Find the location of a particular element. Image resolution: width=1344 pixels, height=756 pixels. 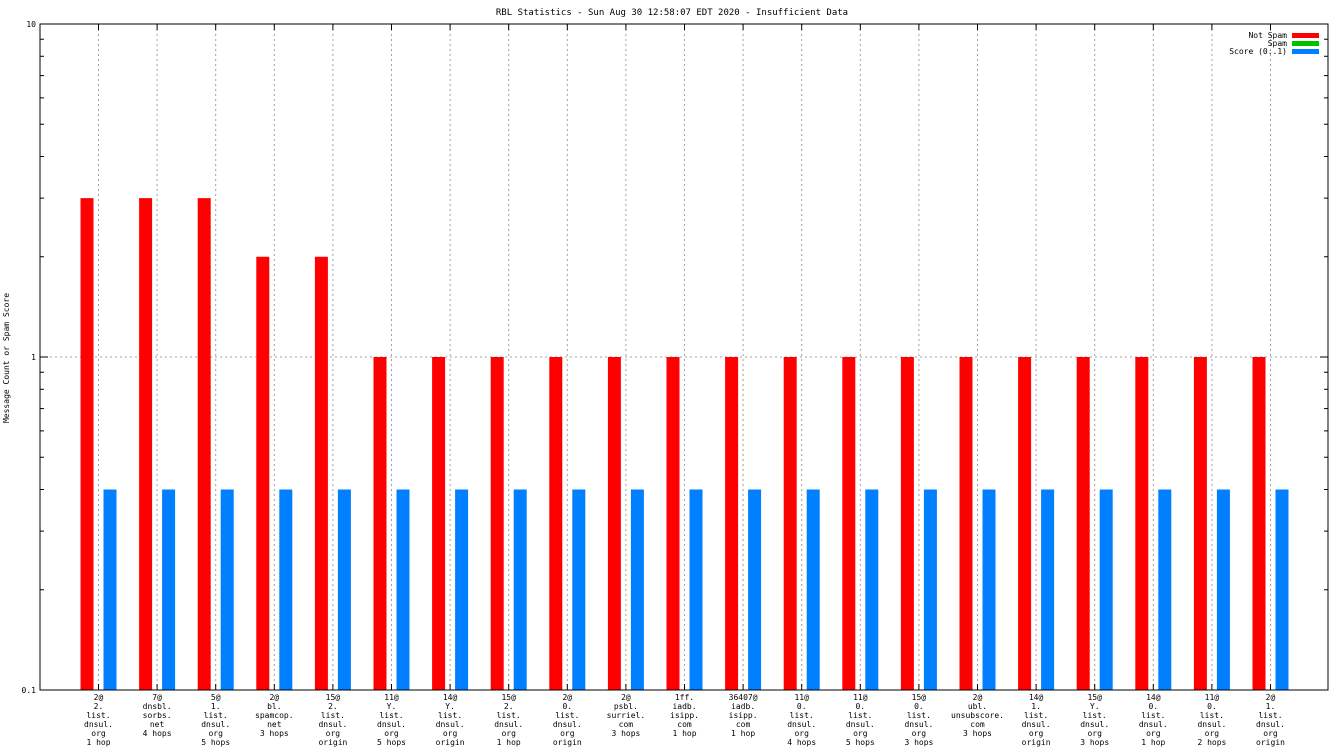

y-tick-label: 1 is located at coordinates (33, 357).